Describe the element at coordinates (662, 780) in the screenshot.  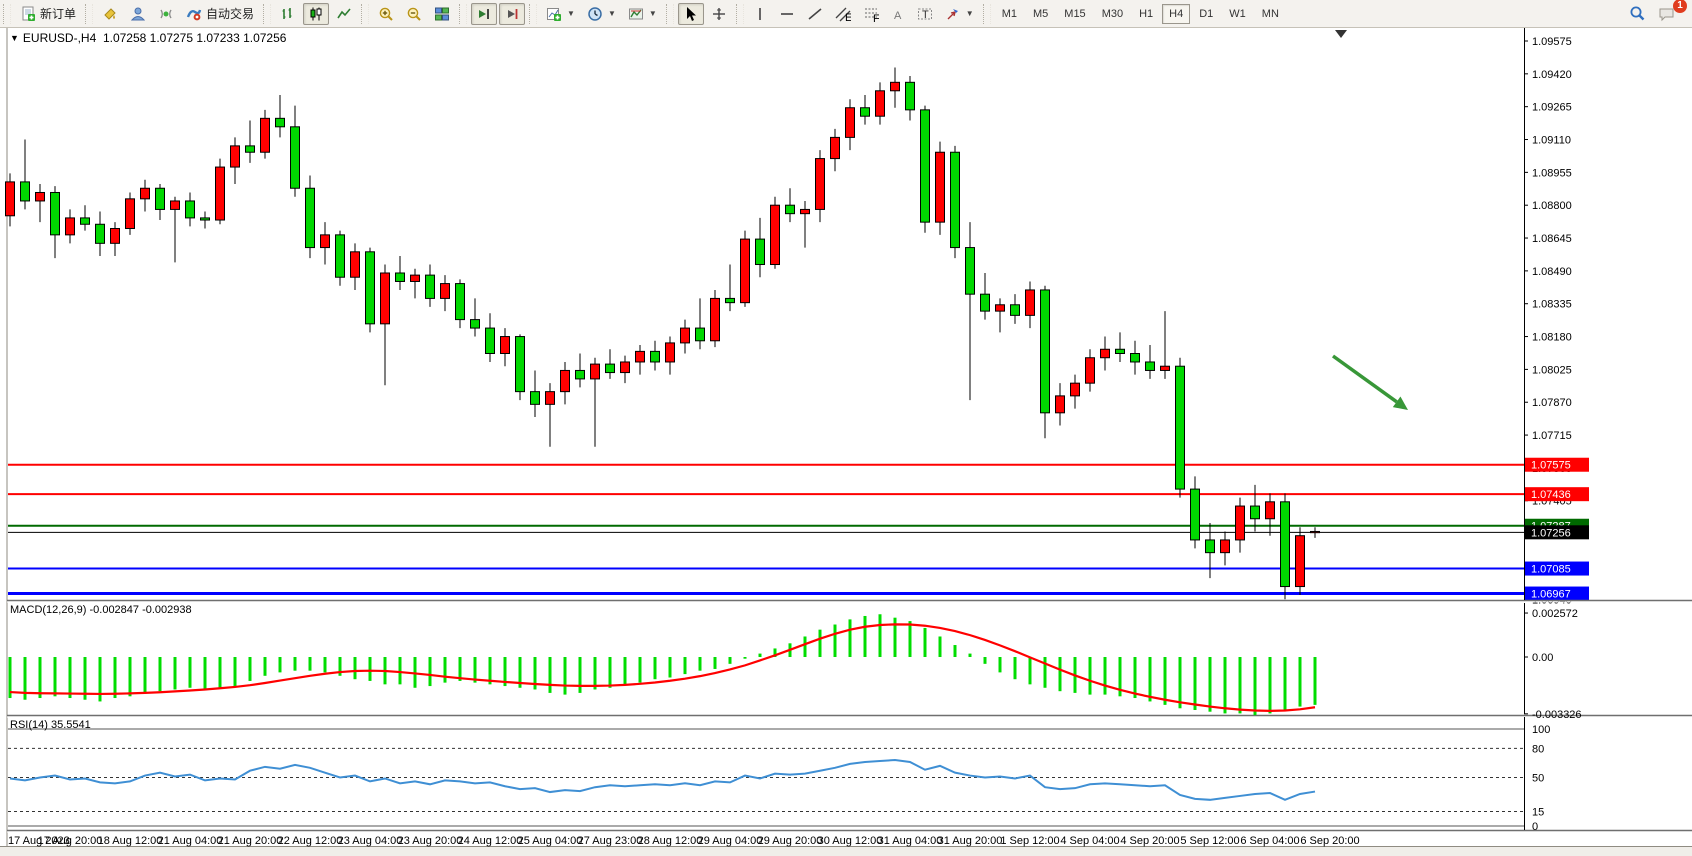
I see `rsi-line` at that location.